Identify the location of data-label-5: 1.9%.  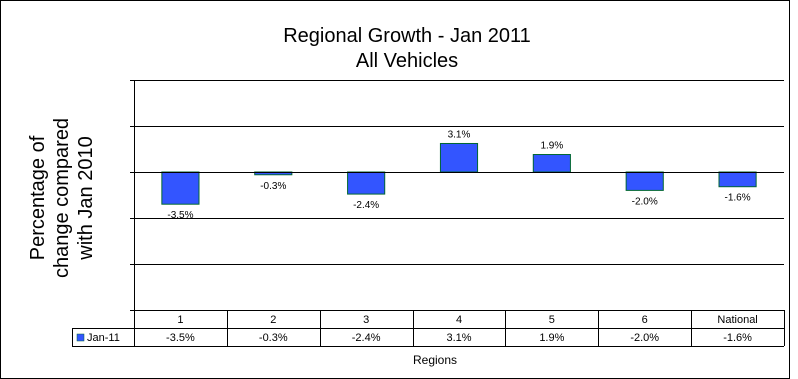
(551, 146).